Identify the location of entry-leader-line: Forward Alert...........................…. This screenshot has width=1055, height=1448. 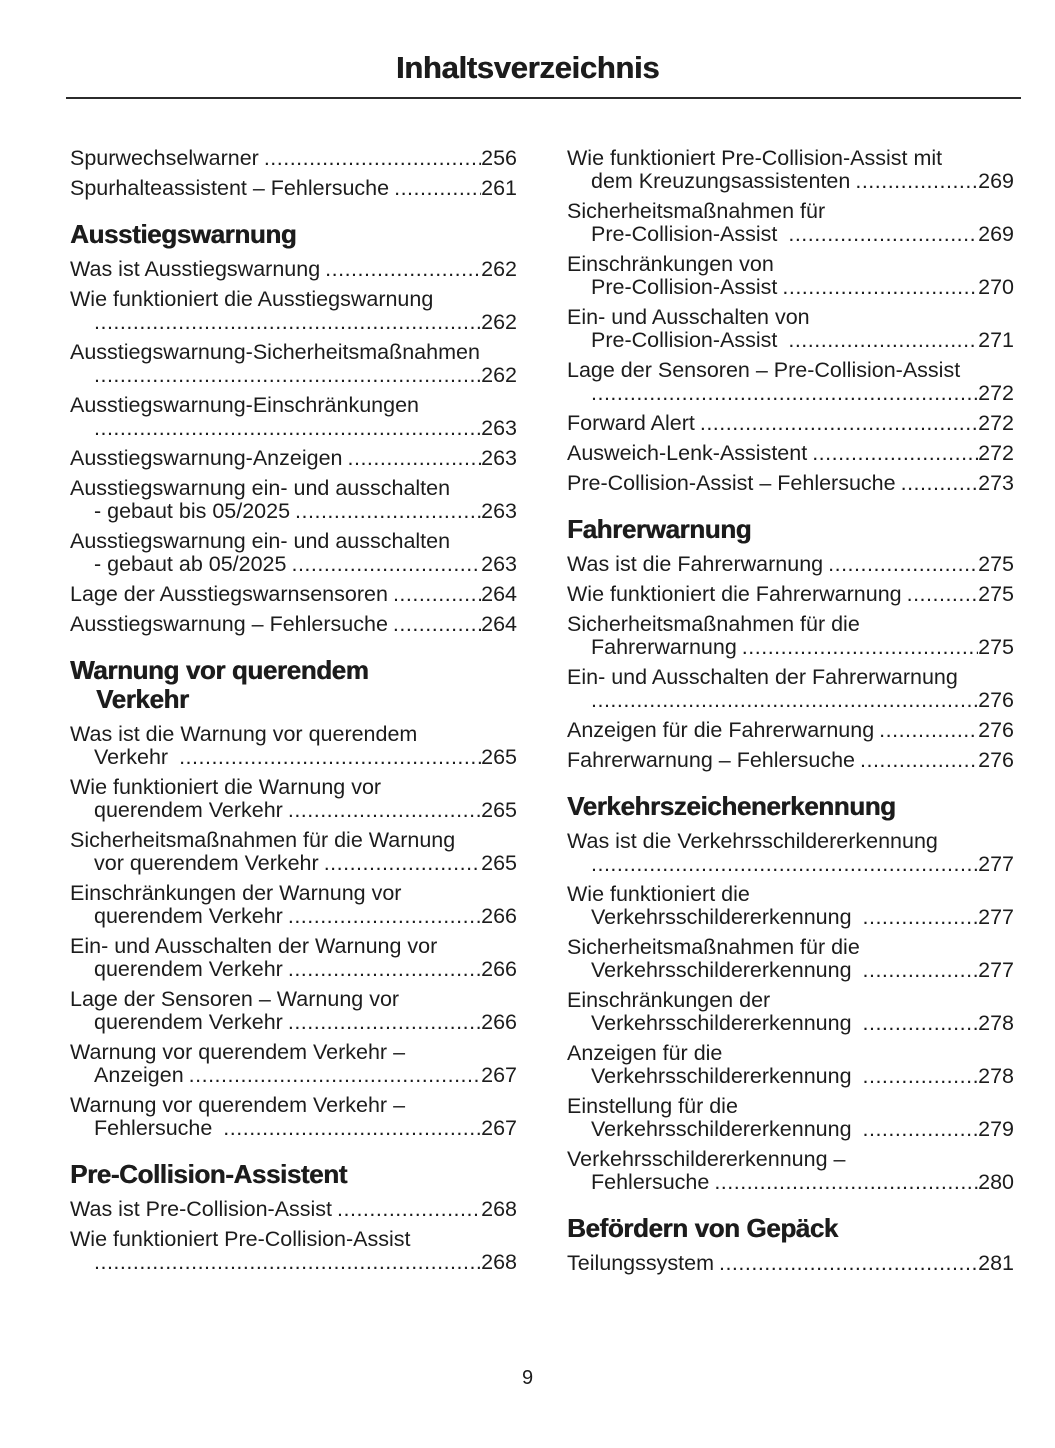
(790, 423).